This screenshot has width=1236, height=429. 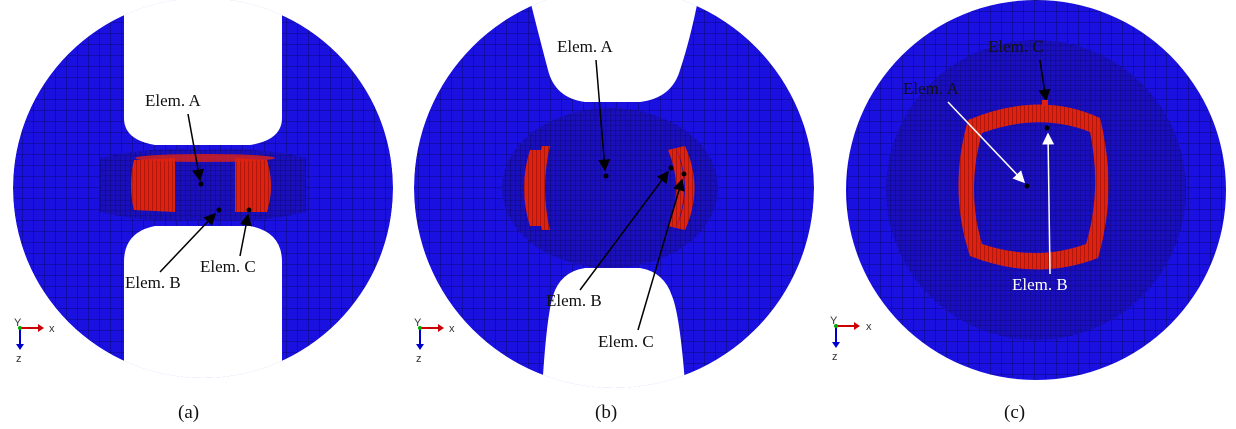 I want to click on panel-a-label-elem-a: Elem. A, so click(x=173, y=100).